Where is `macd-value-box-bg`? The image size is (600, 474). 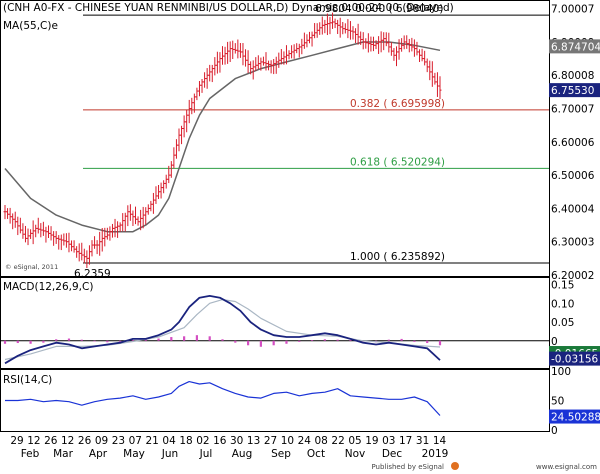 macd-value-box-bg is located at coordinates (574, 358).